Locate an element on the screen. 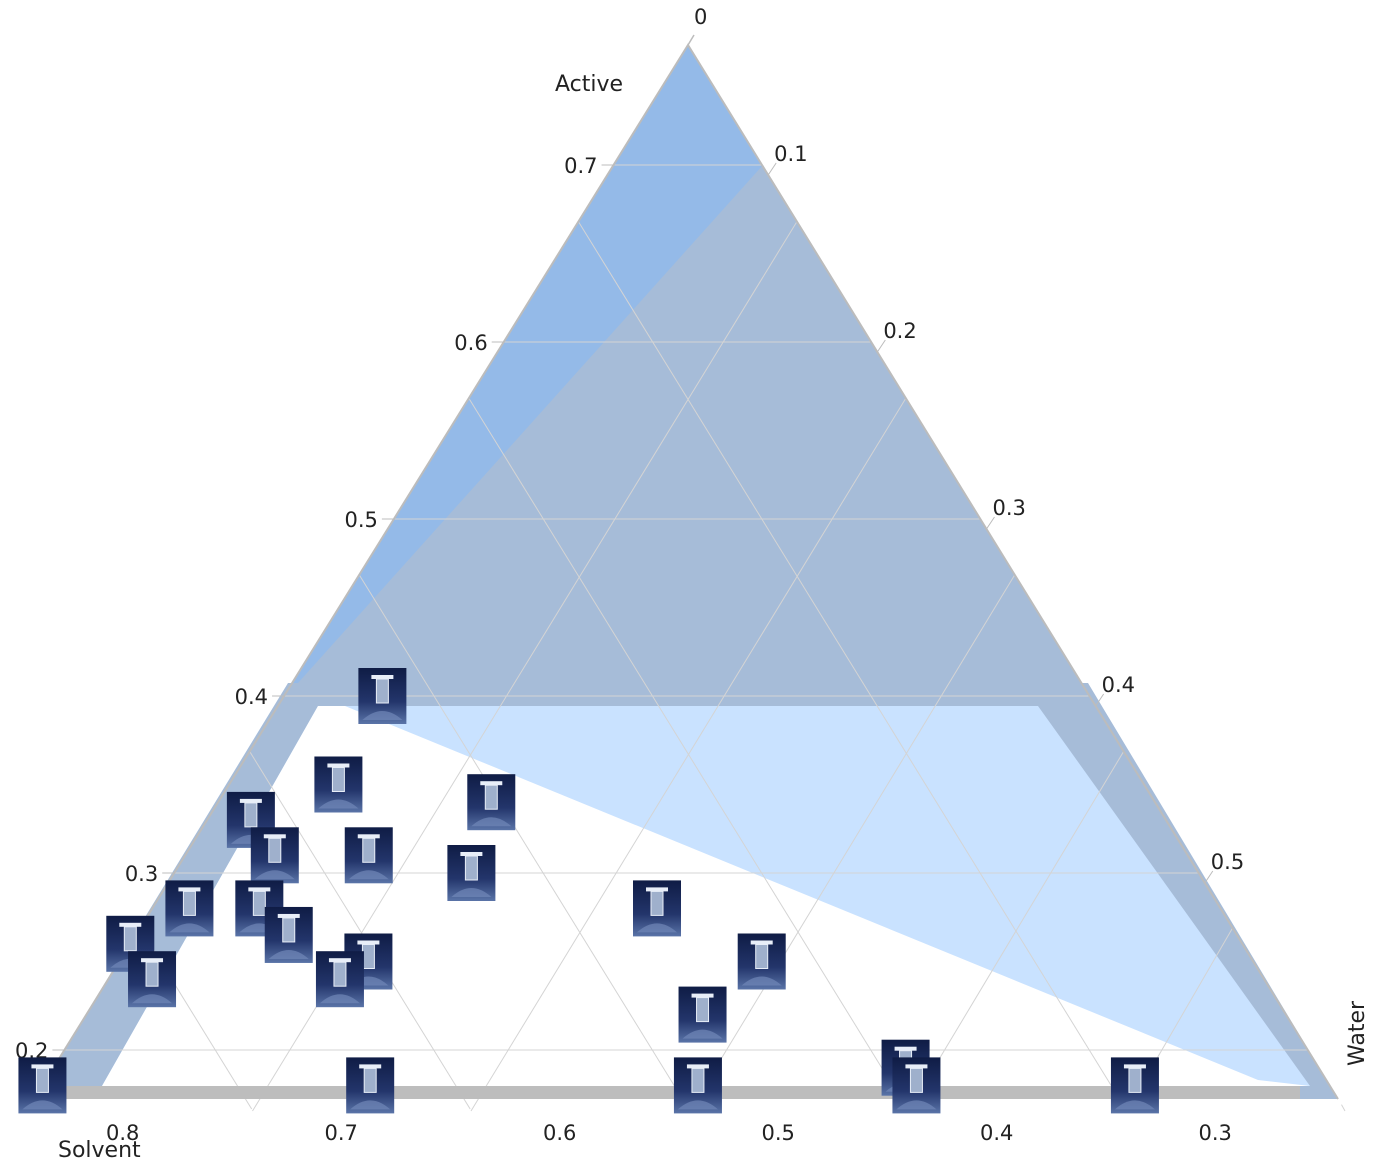 The height and width of the screenshot is (1163, 1374). tick-label-water: 0.1 is located at coordinates (790, 154).